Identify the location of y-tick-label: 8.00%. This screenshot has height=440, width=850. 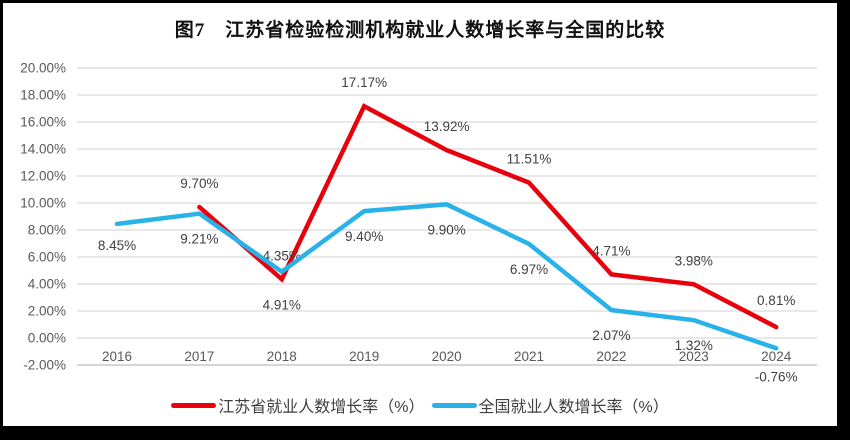
(47, 230).